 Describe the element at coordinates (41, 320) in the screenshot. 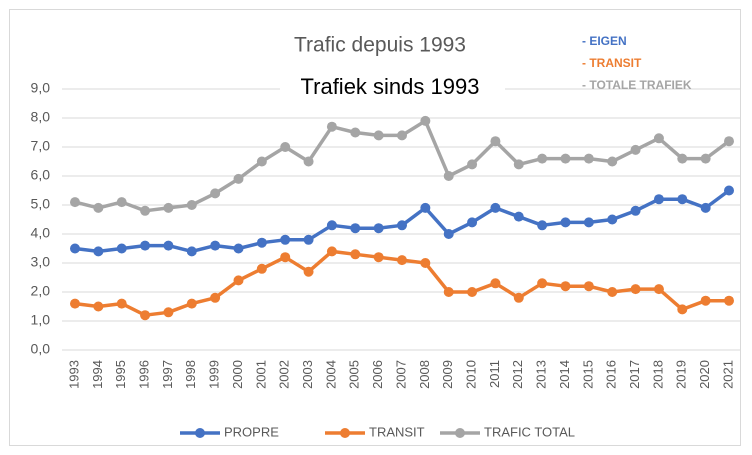

I see `y-tick-label: 1,0` at that location.